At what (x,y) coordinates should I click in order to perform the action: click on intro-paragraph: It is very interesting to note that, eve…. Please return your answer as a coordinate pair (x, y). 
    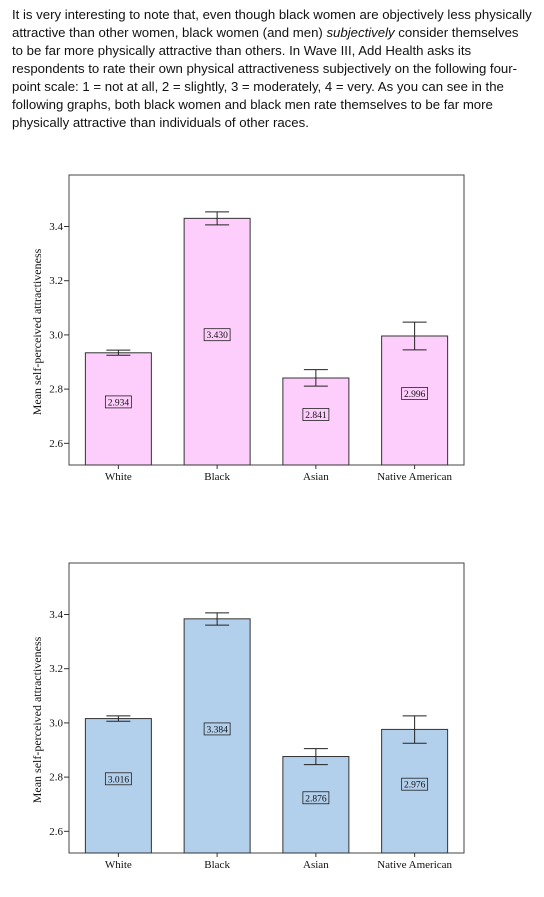
    Looking at the image, I should click on (272, 69).